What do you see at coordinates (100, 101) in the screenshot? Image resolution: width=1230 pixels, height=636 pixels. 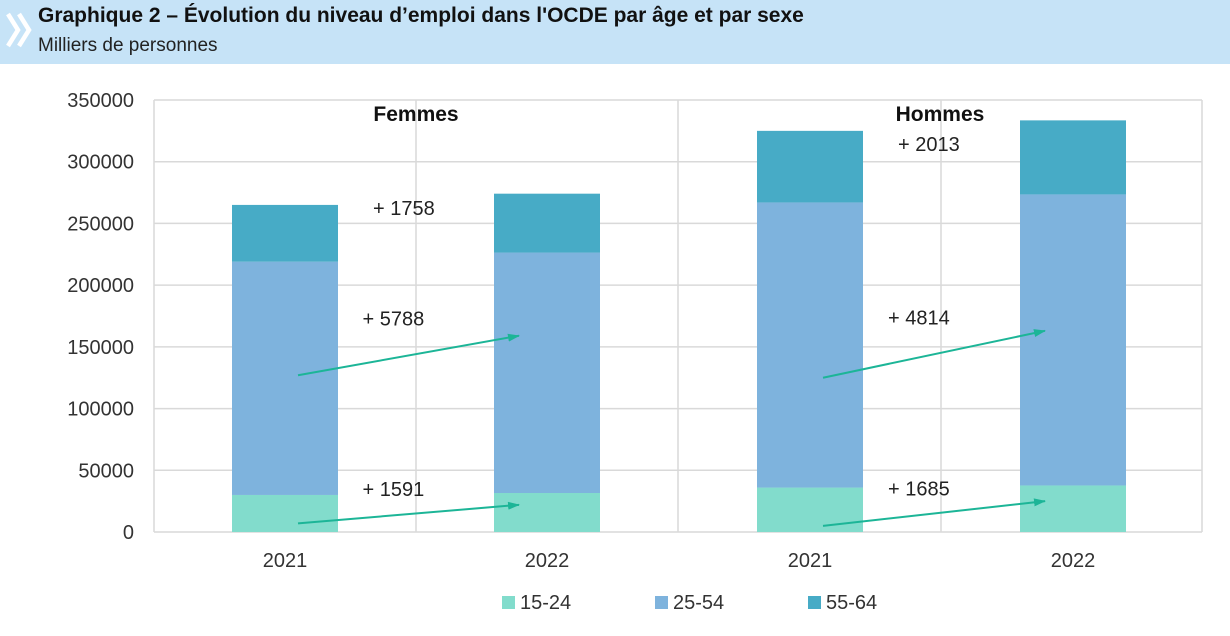 I see `y-tick-label: 350000` at bounding box center [100, 101].